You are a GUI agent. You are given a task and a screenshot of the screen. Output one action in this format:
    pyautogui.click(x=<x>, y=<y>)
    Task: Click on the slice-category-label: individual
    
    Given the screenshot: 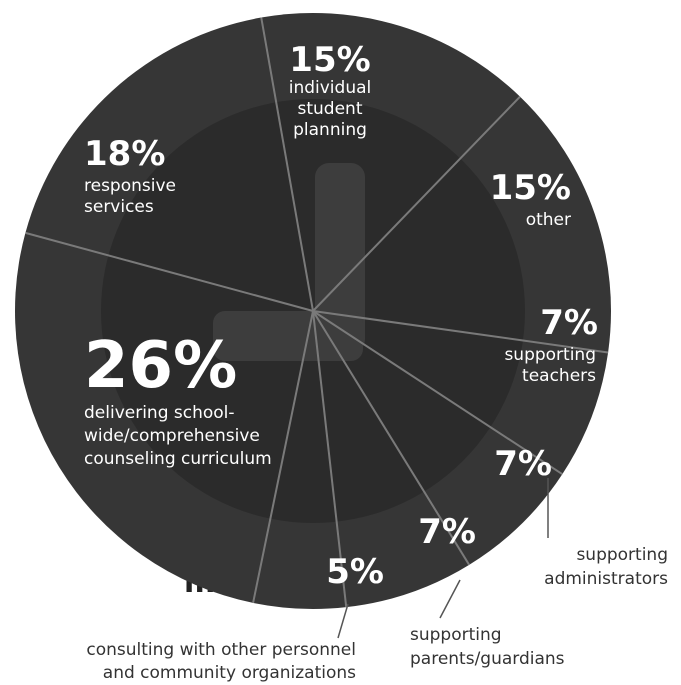 What is the action you would take?
    pyautogui.click(x=330, y=88)
    